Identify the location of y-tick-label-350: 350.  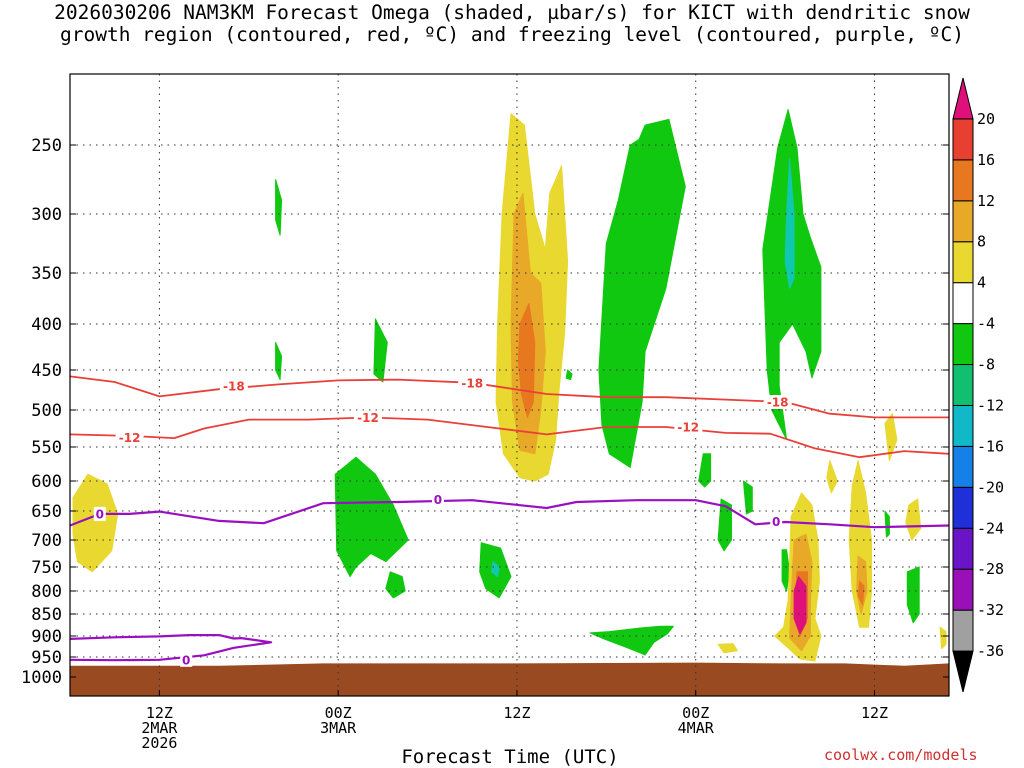
(46, 274).